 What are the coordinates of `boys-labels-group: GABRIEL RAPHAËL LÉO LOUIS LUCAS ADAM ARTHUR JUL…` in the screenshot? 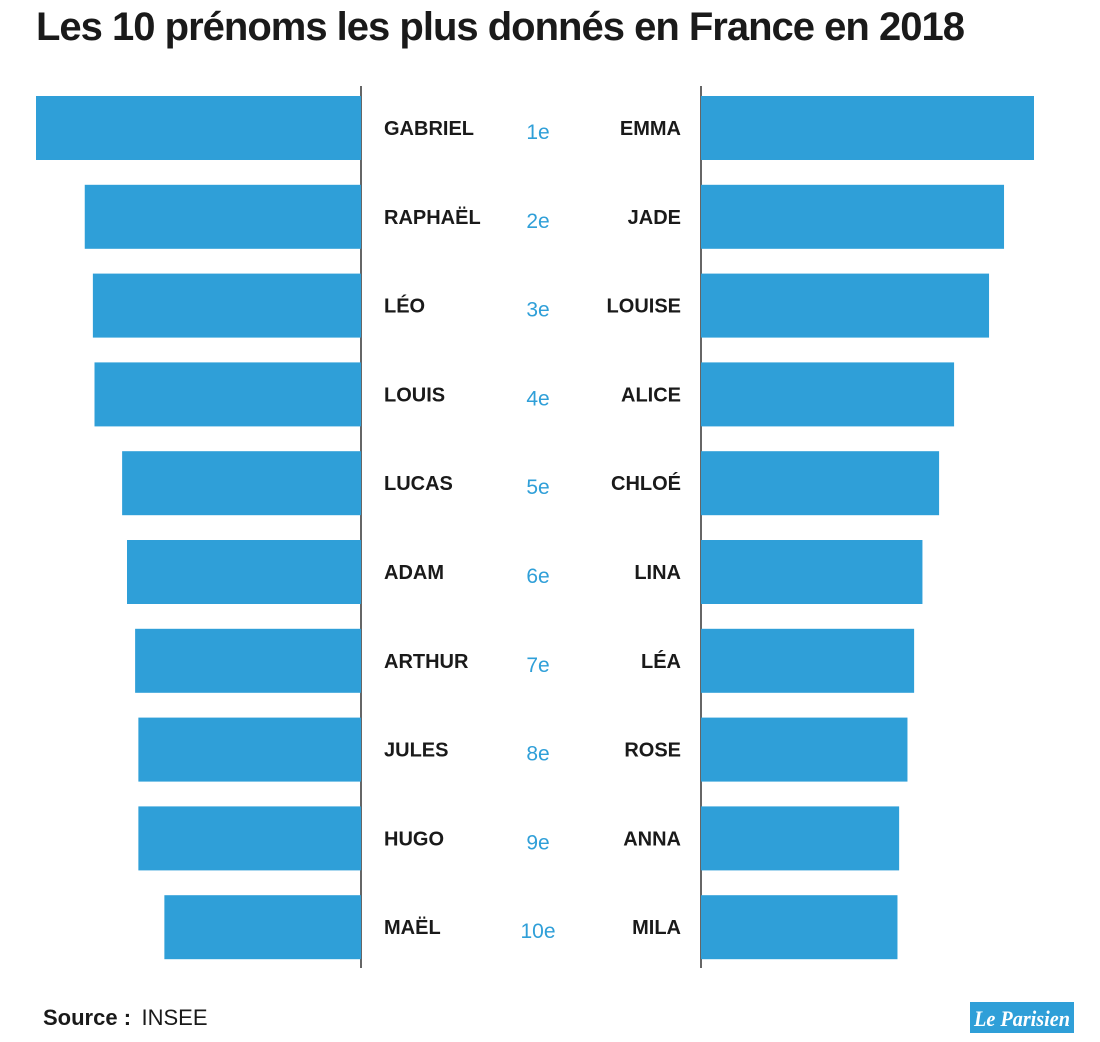 It's located at (432, 528).